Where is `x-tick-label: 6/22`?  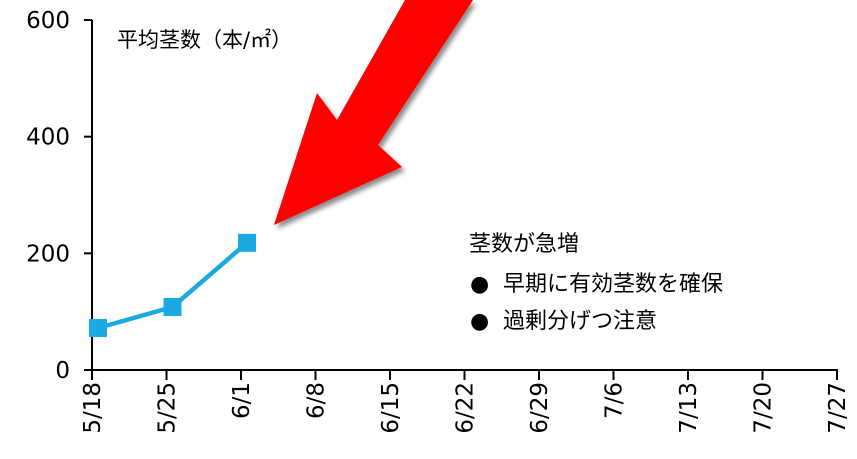
x-tick-label: 6/22 is located at coordinates (466, 408).